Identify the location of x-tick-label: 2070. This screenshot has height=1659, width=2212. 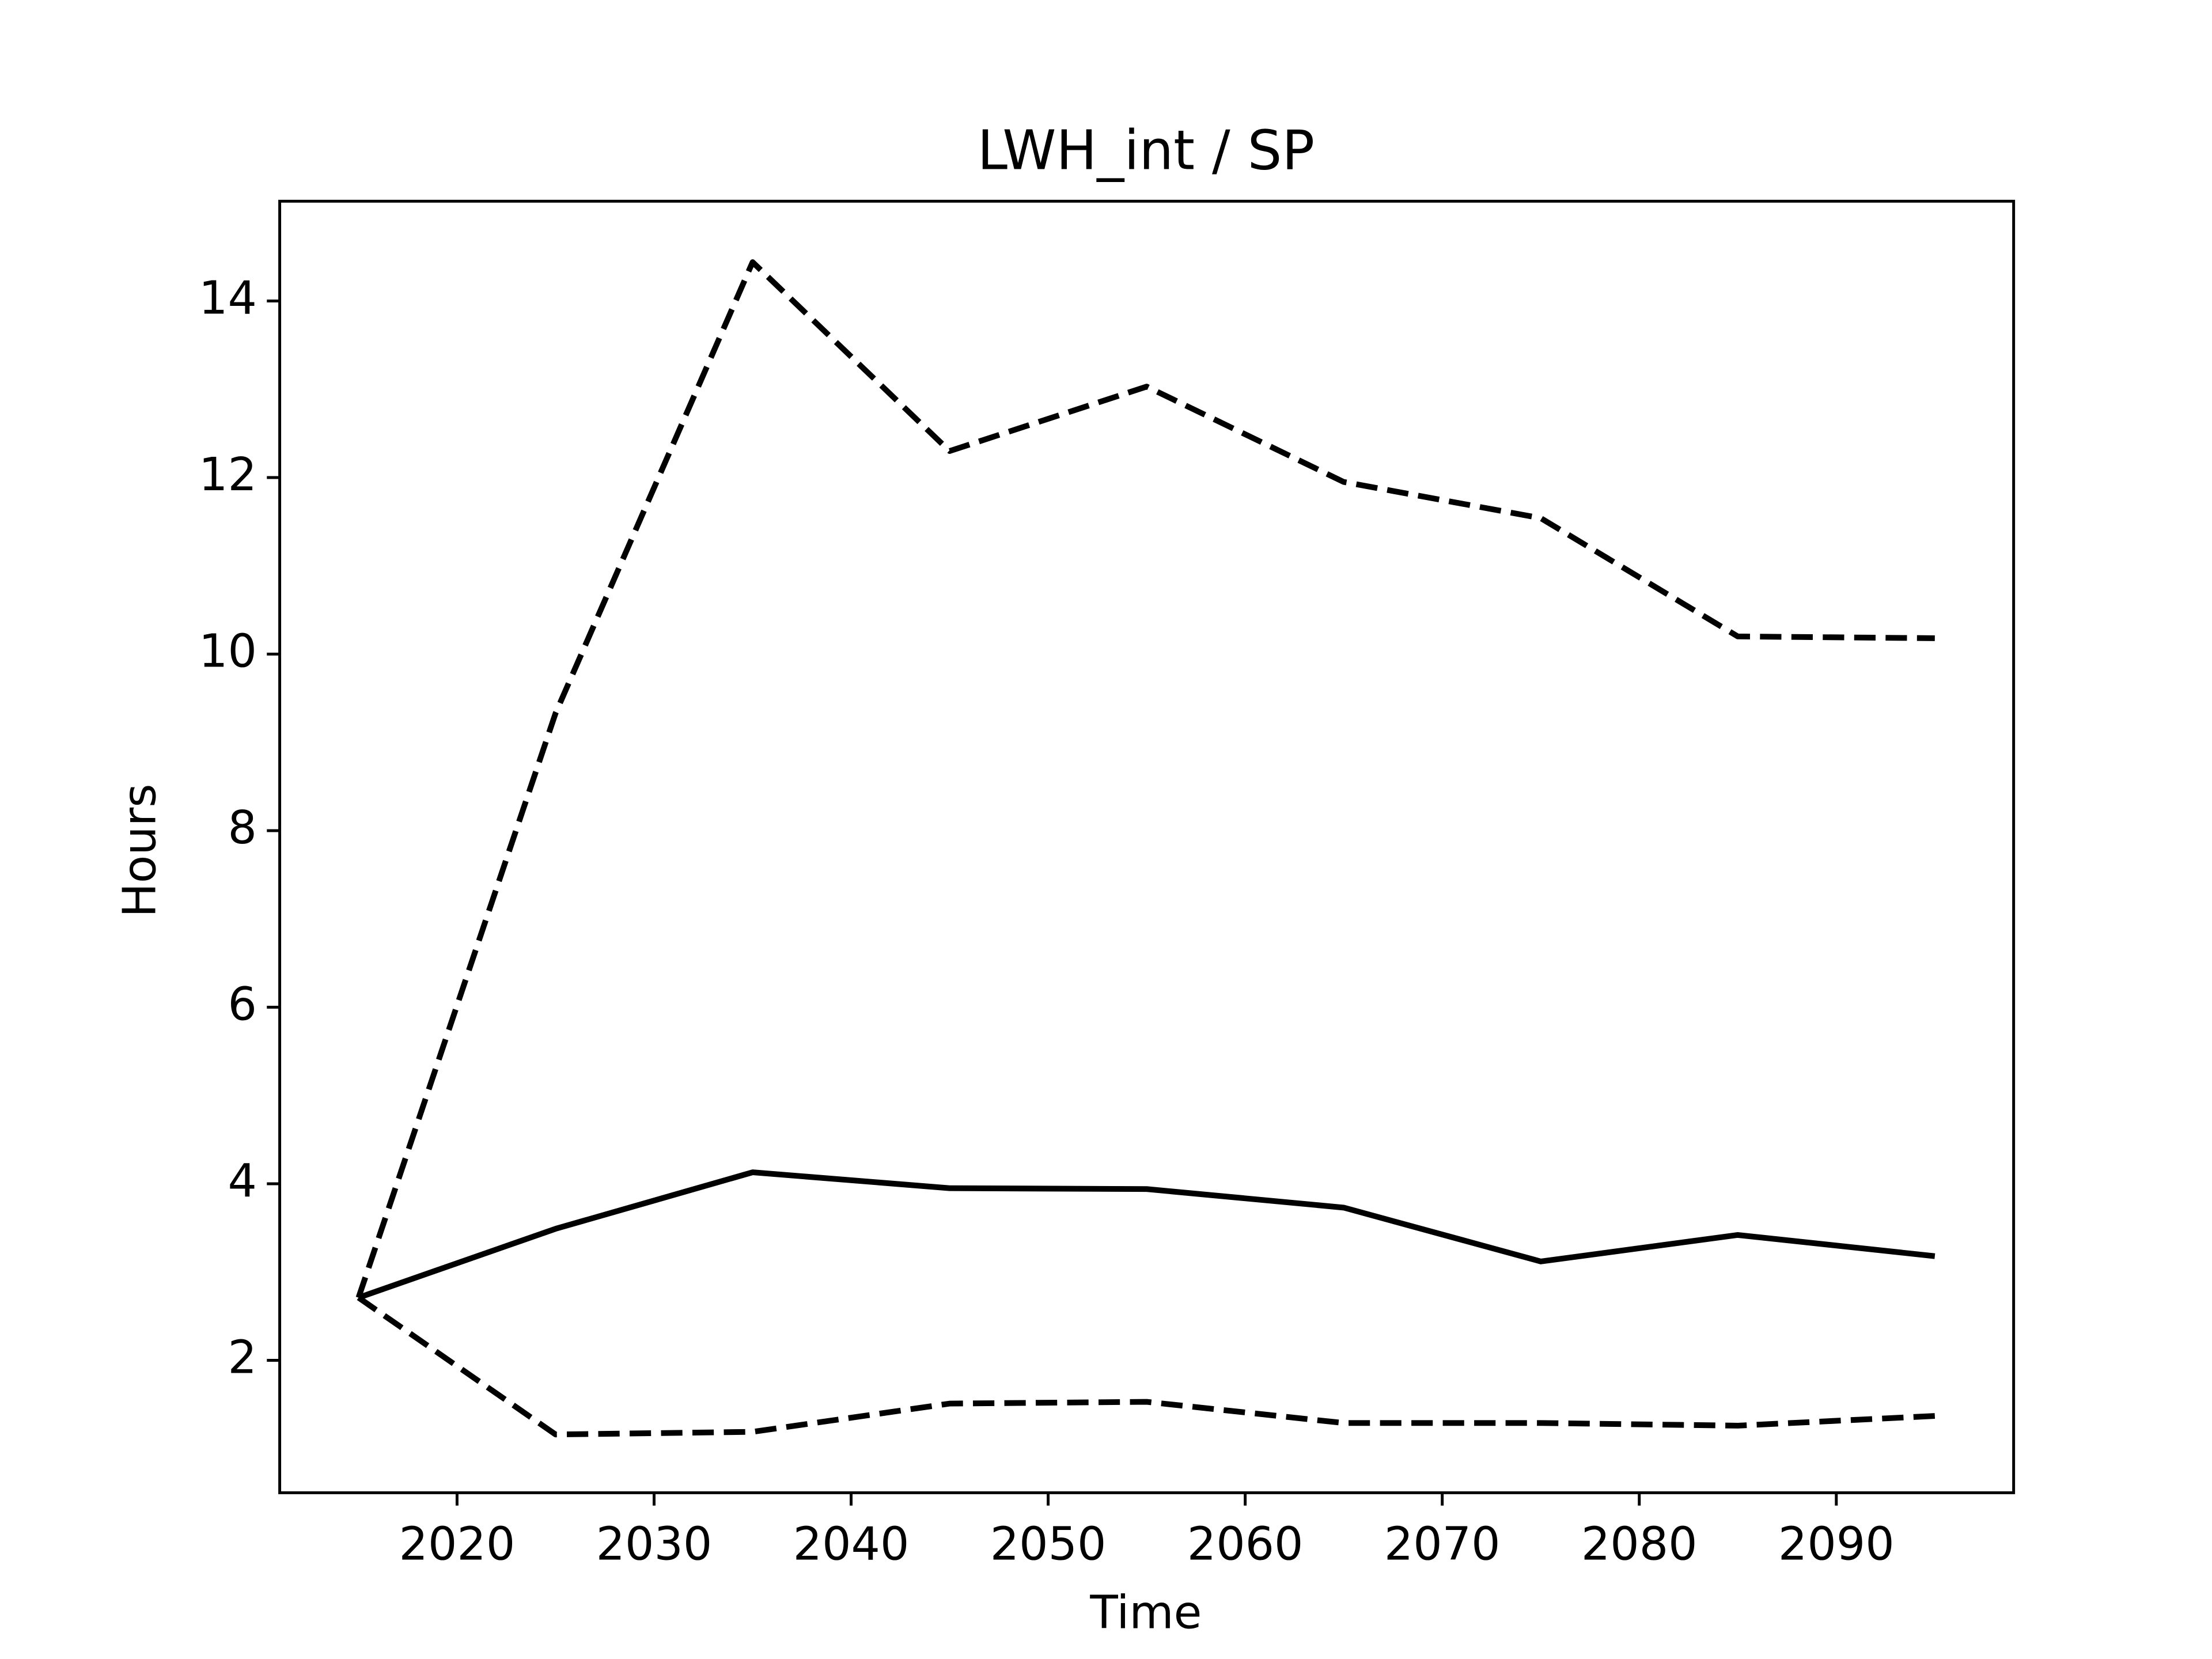
(1443, 1543).